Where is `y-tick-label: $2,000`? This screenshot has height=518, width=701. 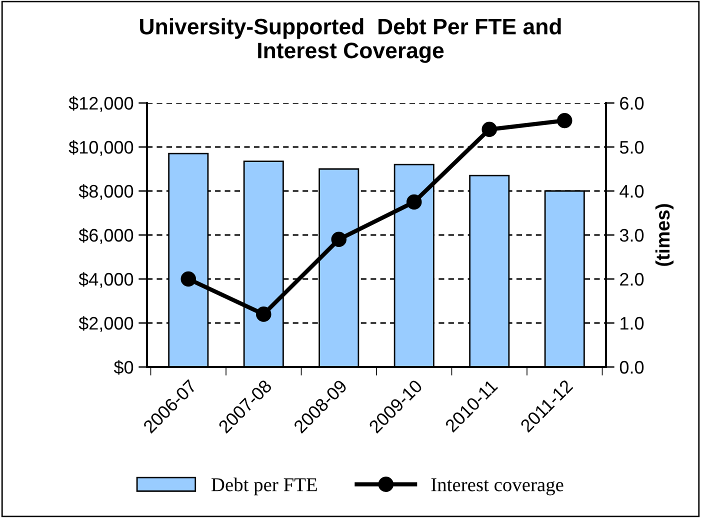
y-tick-label: $2,000 is located at coordinates (106, 324).